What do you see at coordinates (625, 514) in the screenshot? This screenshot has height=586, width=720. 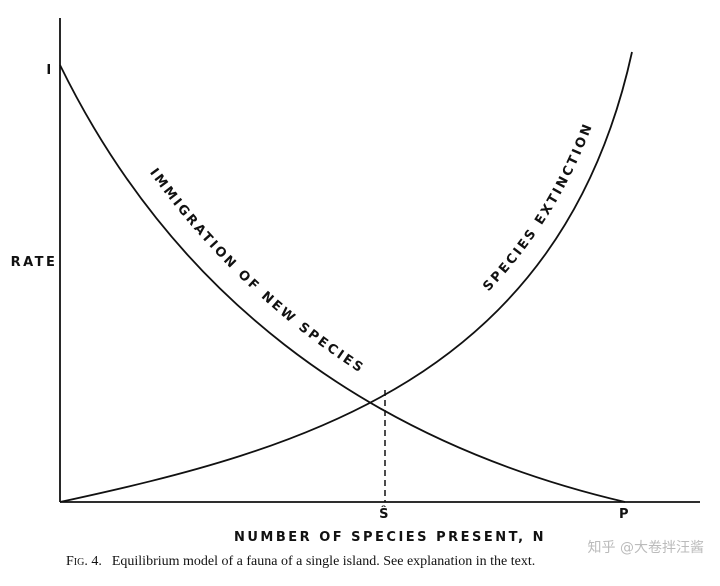 I see `p-label: P` at bounding box center [625, 514].